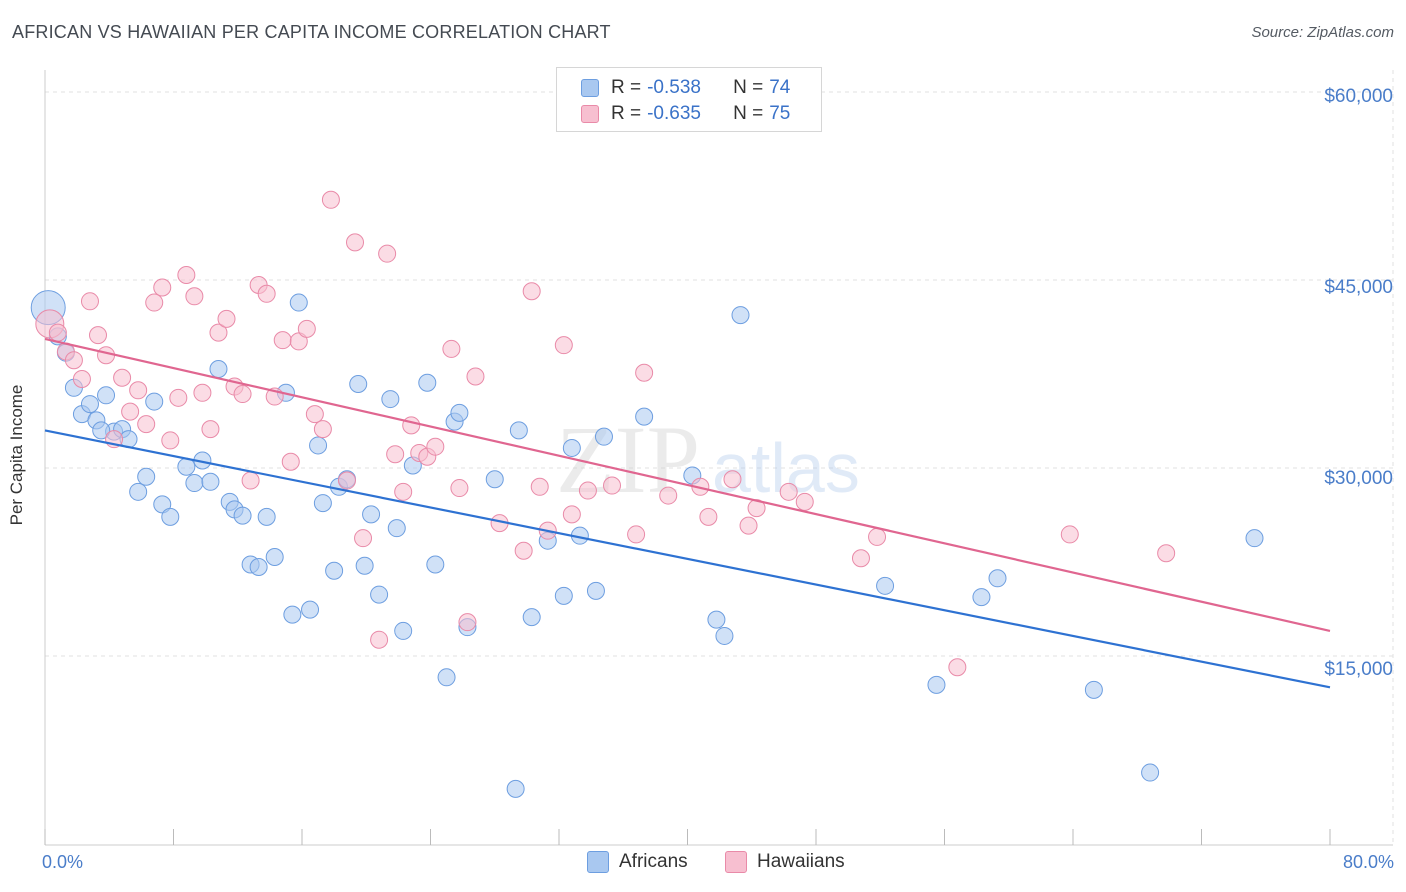 The image size is (1406, 892). What do you see at coordinates (16, 455) in the screenshot?
I see `y-axis-label: Per Capita Income` at bounding box center [16, 455].